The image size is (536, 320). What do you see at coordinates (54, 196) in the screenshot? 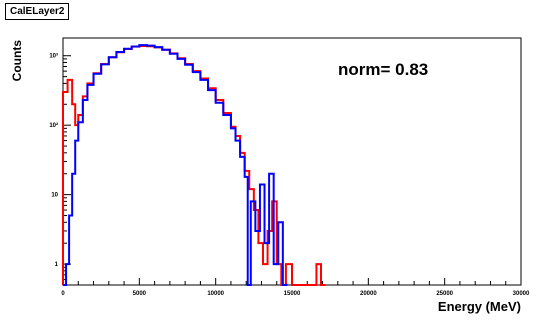
I see `y-tick-label: 10` at bounding box center [54, 196].